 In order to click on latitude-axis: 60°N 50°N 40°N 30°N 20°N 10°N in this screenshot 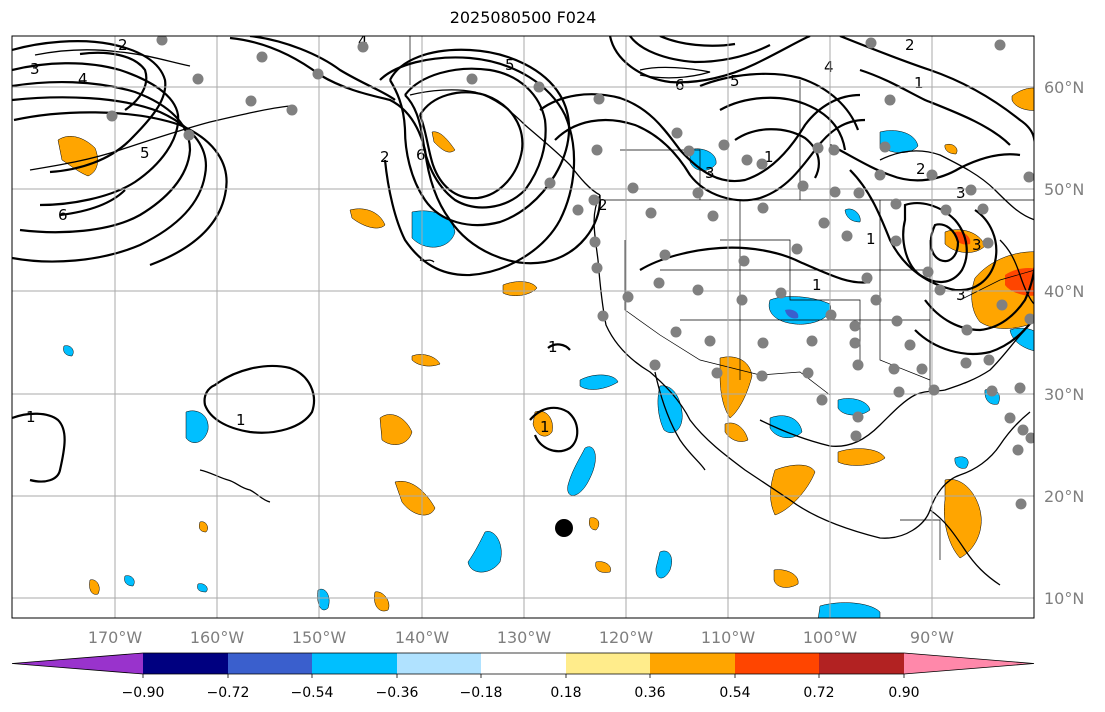, I will do `click(1064, 343)`.